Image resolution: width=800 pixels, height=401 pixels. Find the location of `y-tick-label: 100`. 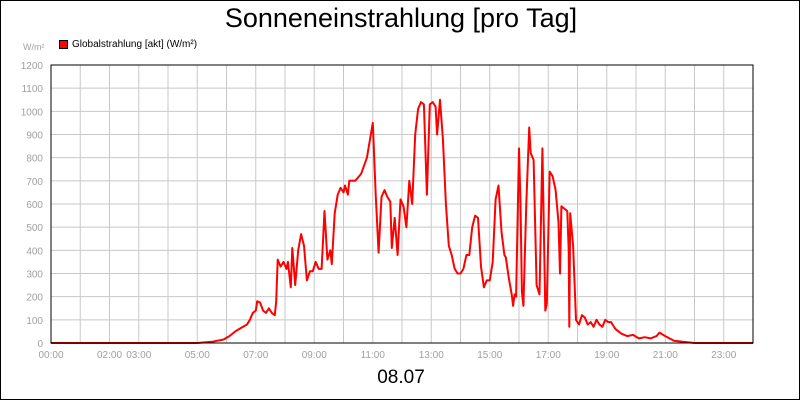

y-tick-label: 100 is located at coordinates (34, 321).